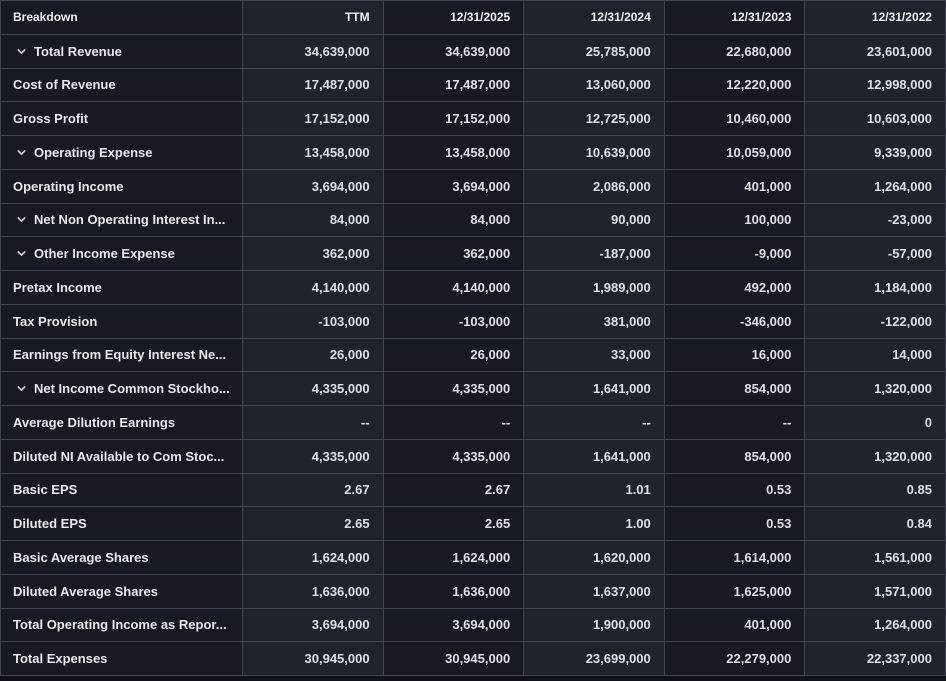 This screenshot has width=946, height=681. What do you see at coordinates (68, 186) in the screenshot?
I see `row-label: Operating Income` at bounding box center [68, 186].